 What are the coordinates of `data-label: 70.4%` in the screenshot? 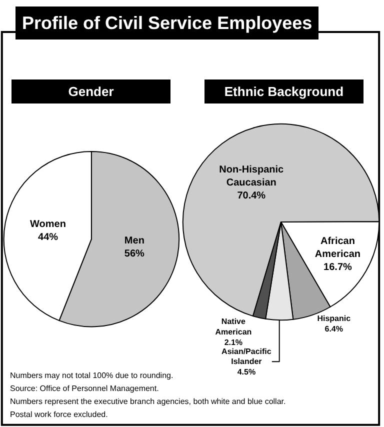 It's located at (251, 196).